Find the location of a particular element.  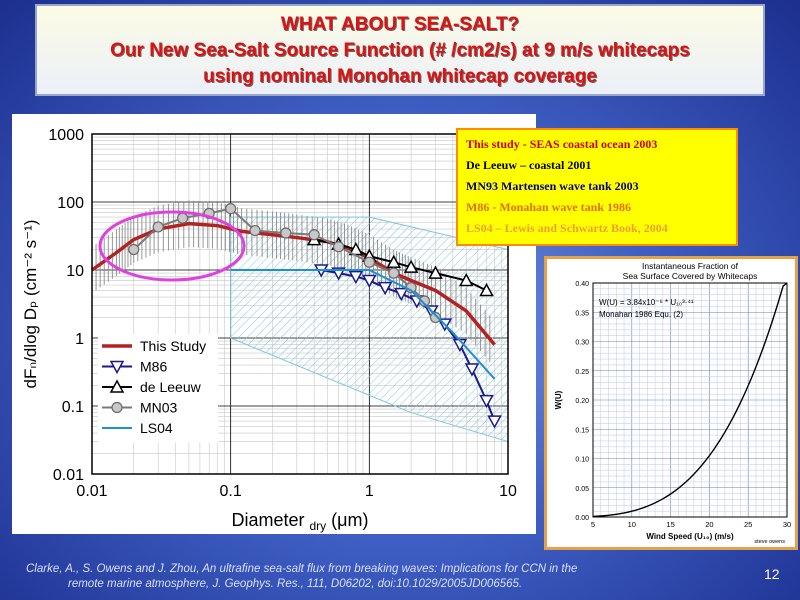

wc-y-tick-label: 0.35 is located at coordinates (582, 313).